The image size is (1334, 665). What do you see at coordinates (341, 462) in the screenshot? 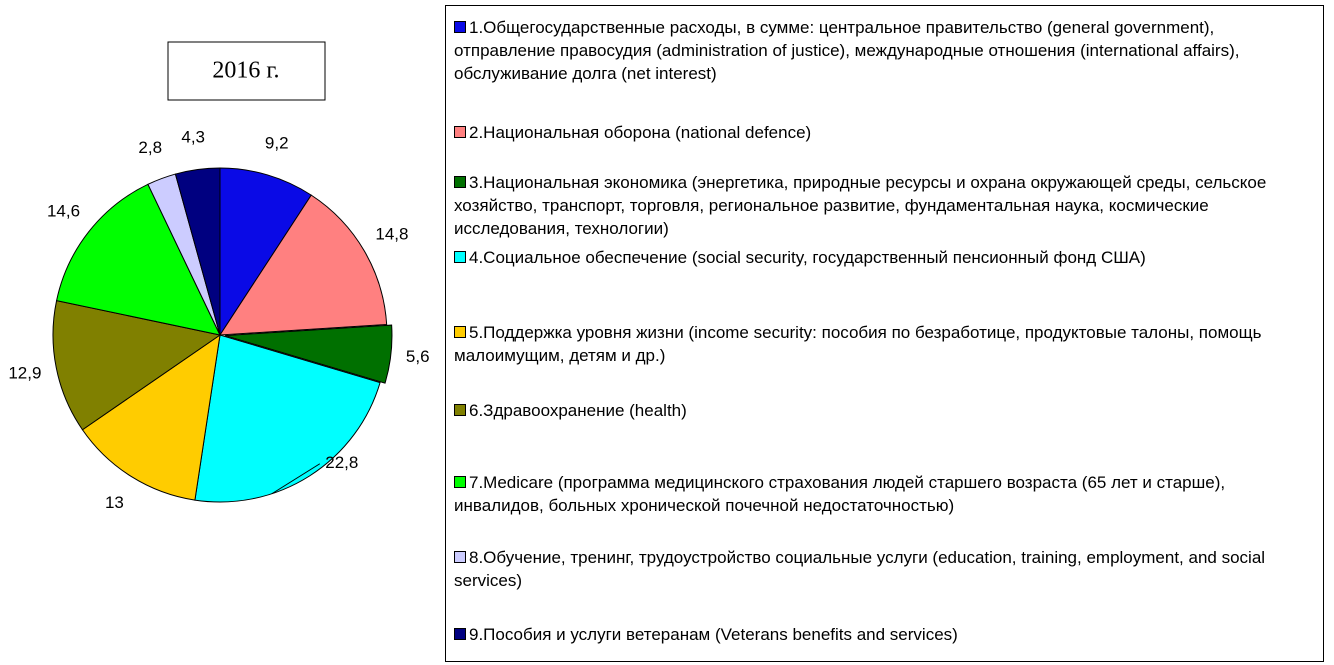
I see `data-label: 22,8` at bounding box center [341, 462].